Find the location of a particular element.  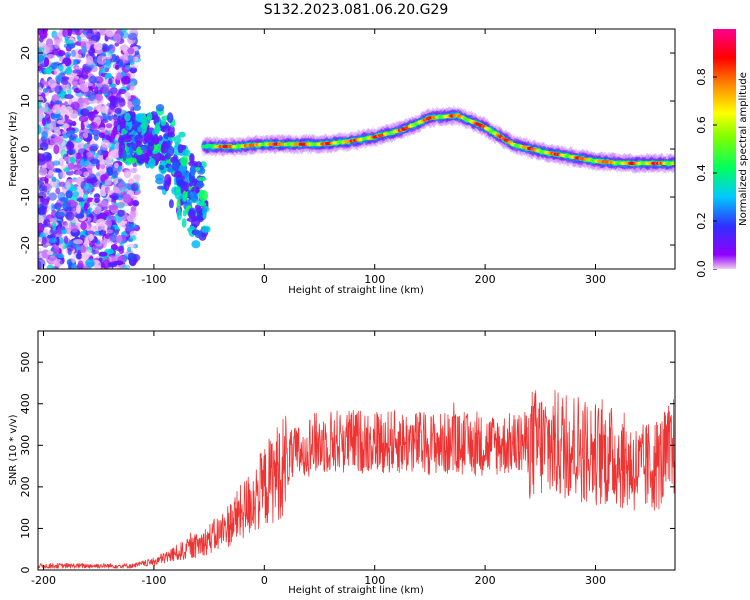

snr-x-tick-label: -100 is located at coordinates (153, 580).